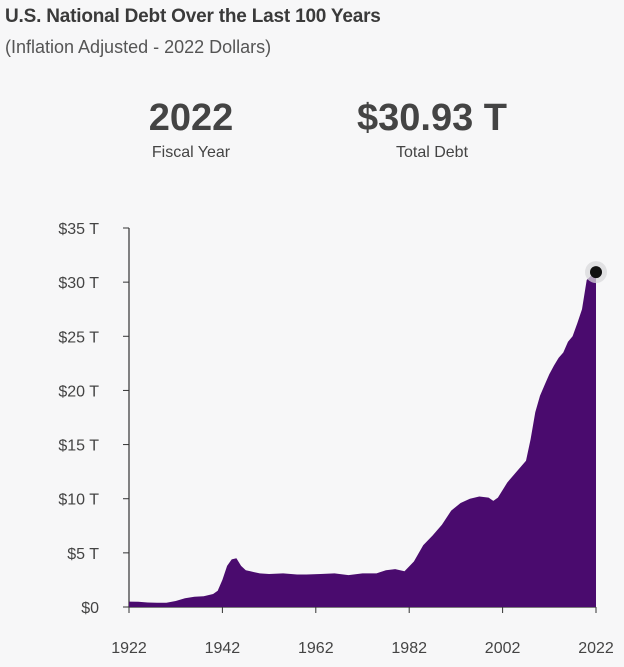  Describe the element at coordinates (432, 152) in the screenshot. I see `total-debt-label: Total Debt` at that location.